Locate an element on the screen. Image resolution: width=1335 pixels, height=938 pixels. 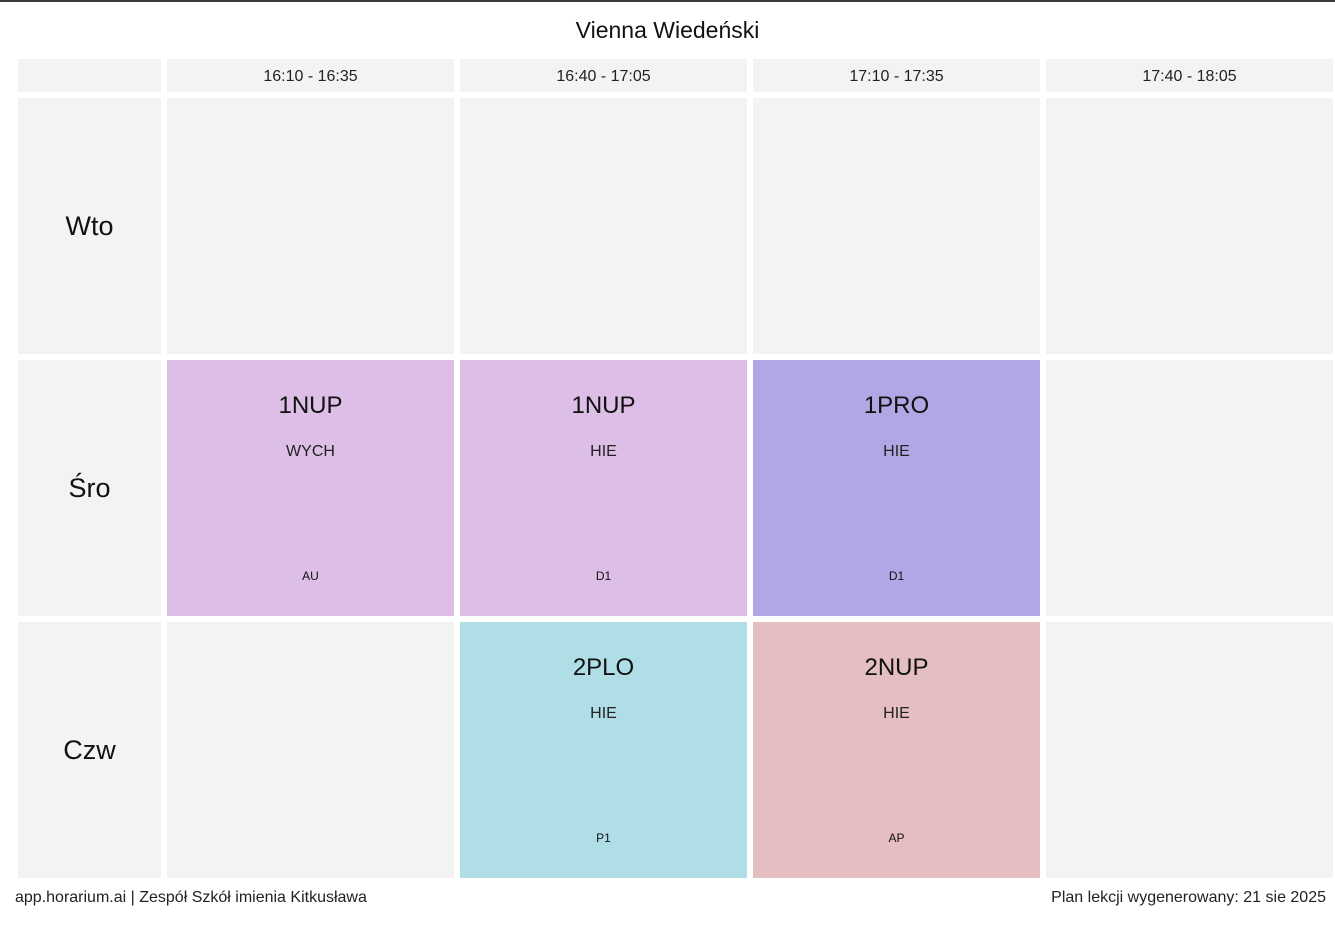
timetable-title: Vienna Wiedeński is located at coordinates (667, 30).